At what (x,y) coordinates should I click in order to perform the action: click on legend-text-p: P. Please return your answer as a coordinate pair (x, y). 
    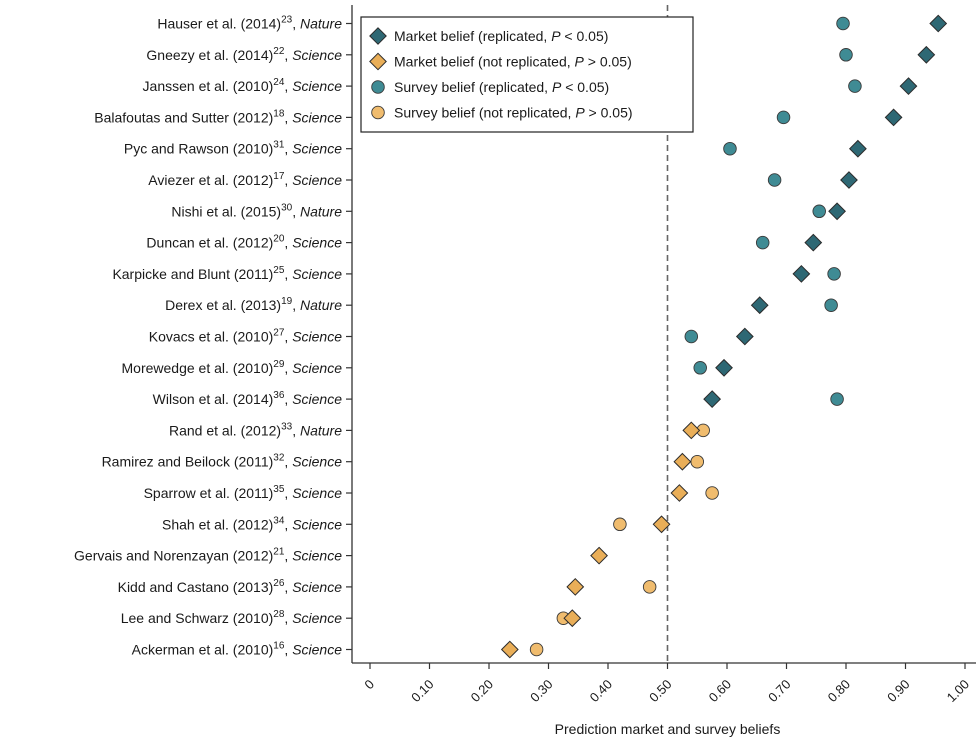
    Looking at the image, I should click on (557, 87).